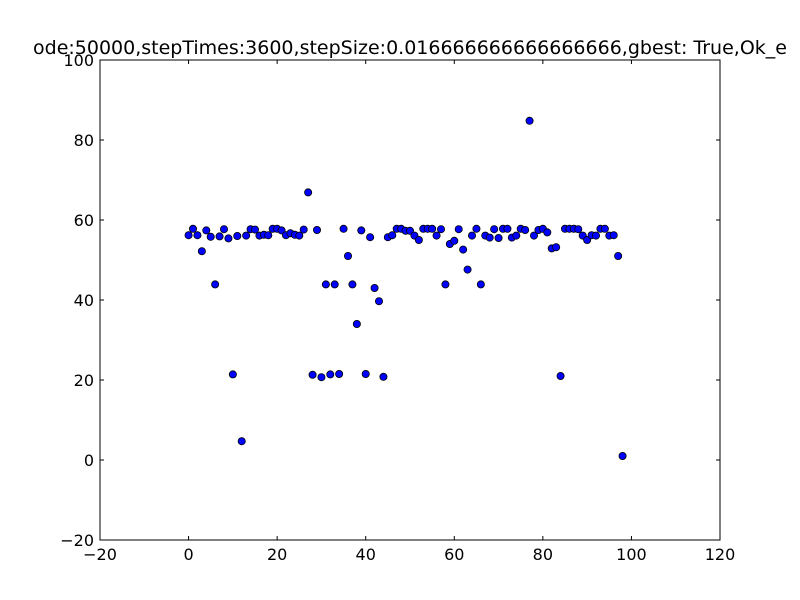 Image resolution: width=800 pixels, height=600 pixels. What do you see at coordinates (84, 140) in the screenshot?
I see `y-tick-label: 80` at bounding box center [84, 140].